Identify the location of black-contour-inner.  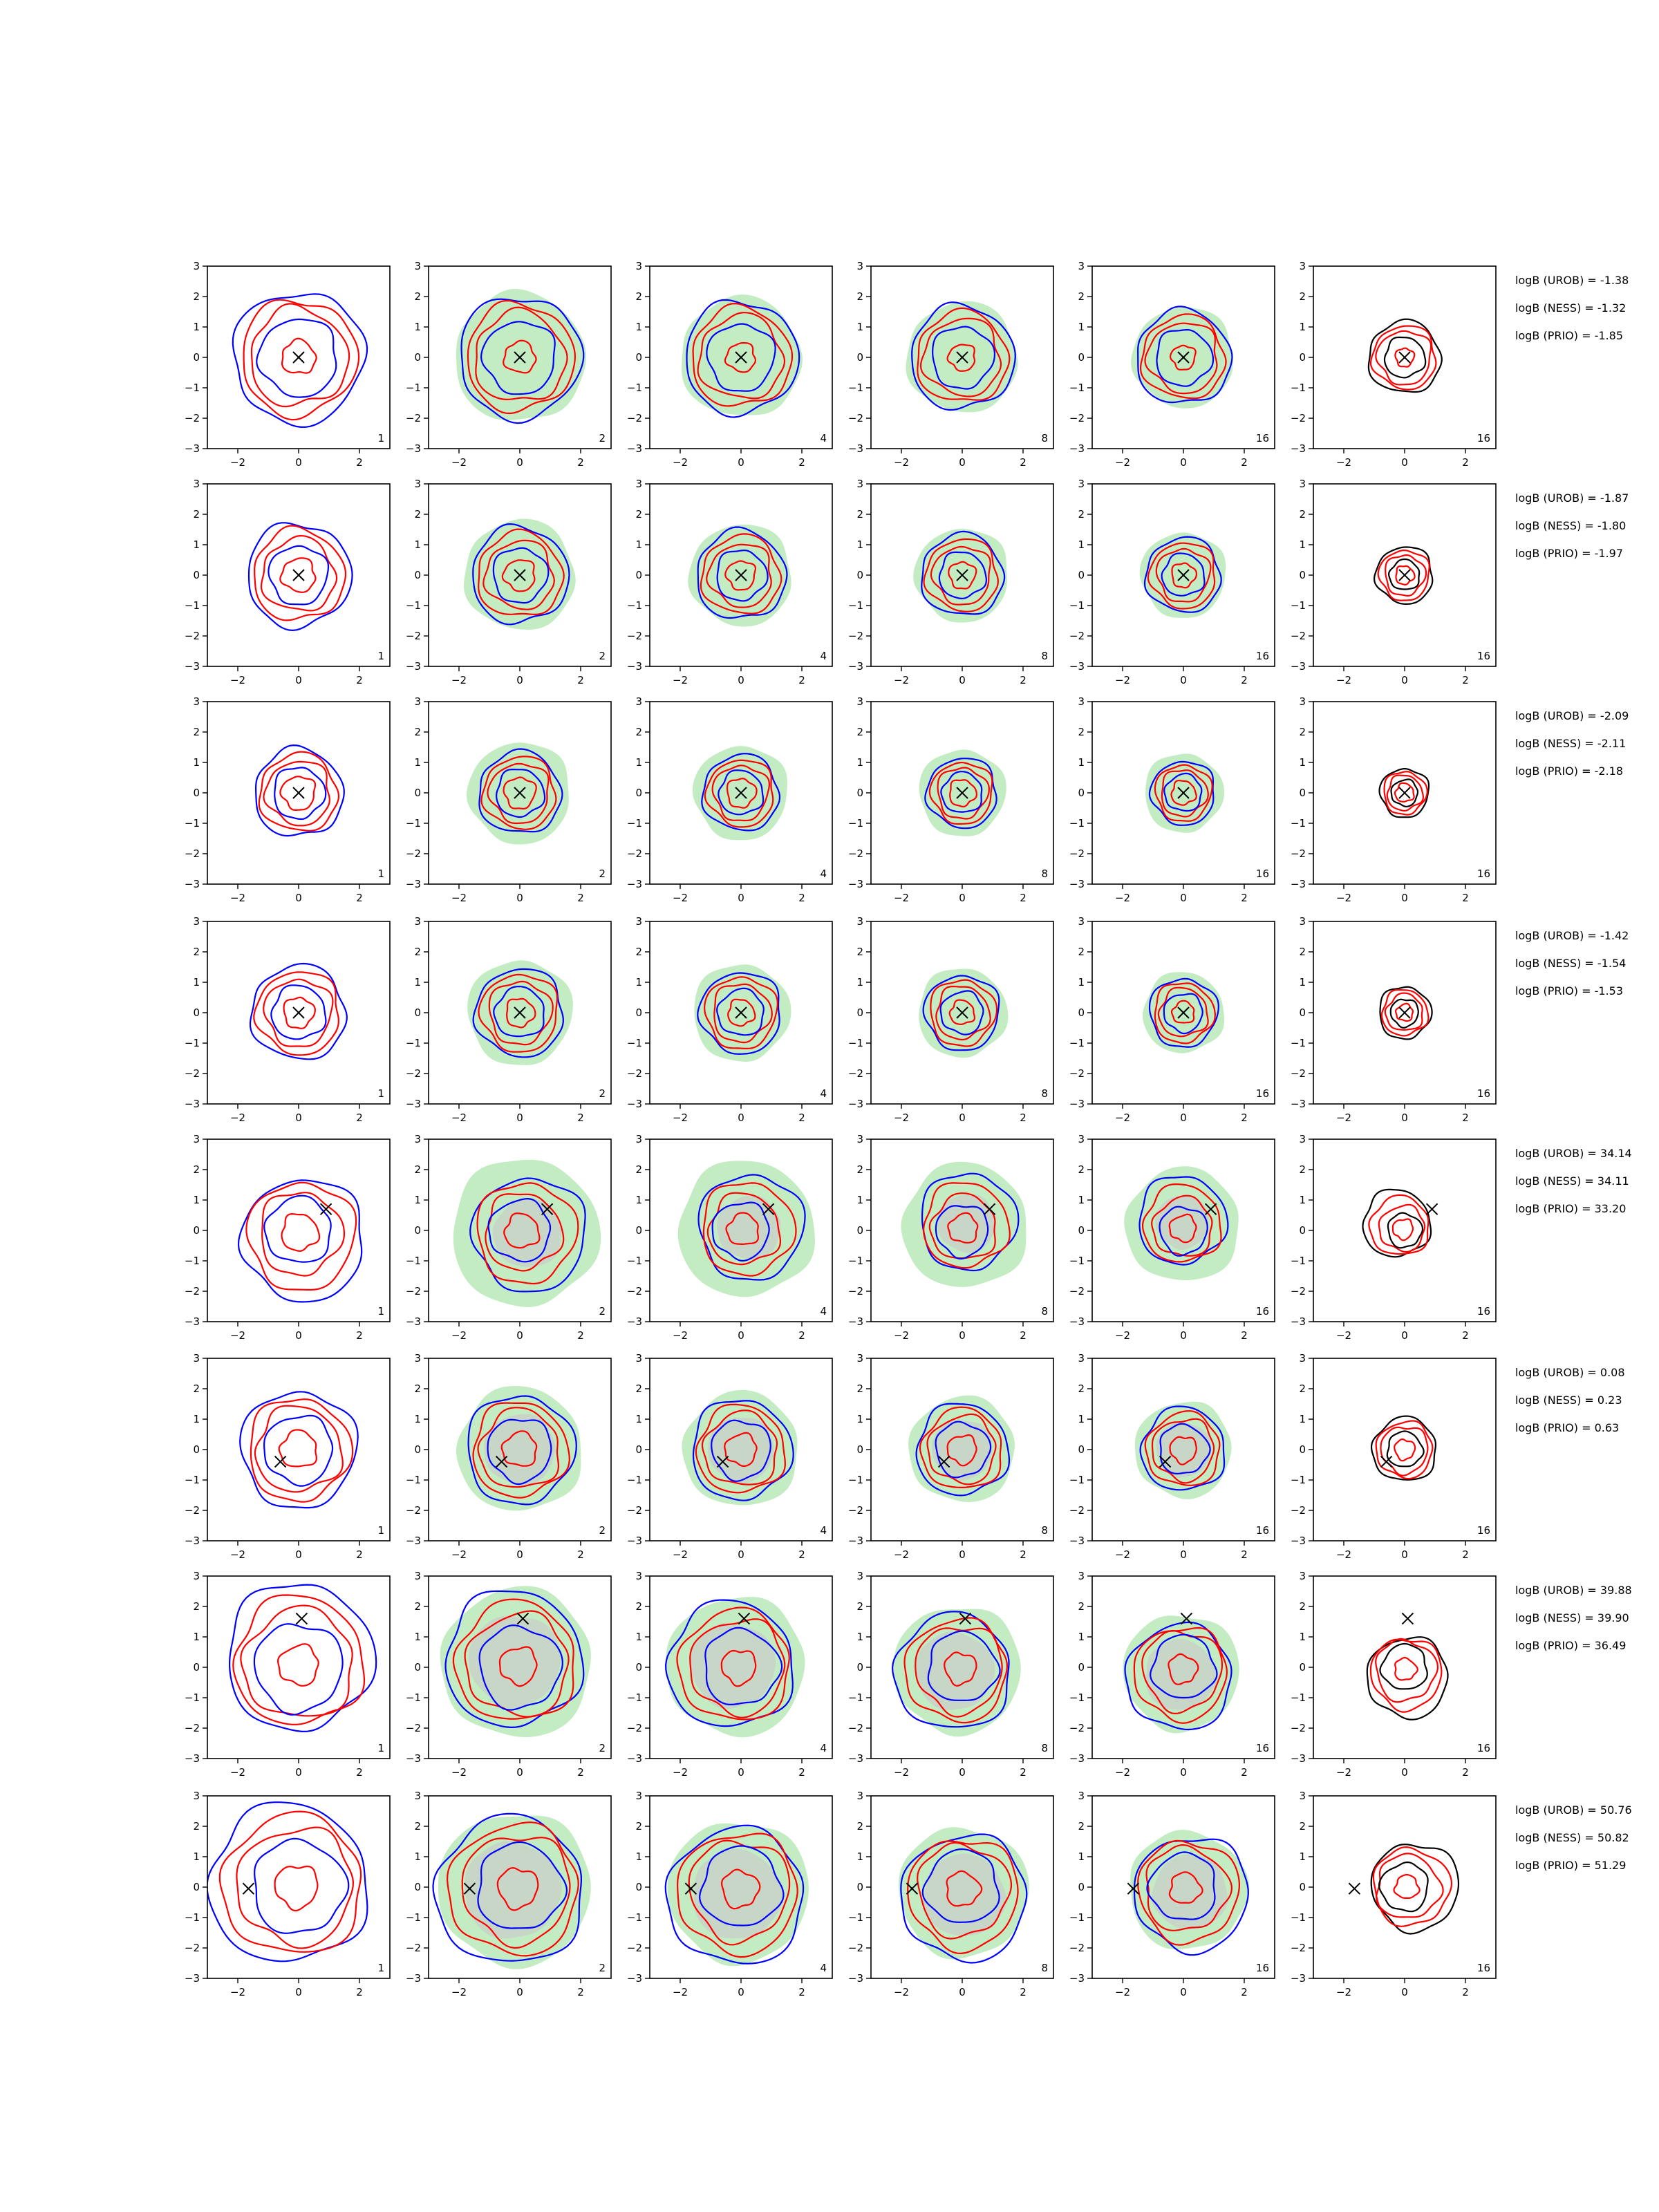
(1405, 357).